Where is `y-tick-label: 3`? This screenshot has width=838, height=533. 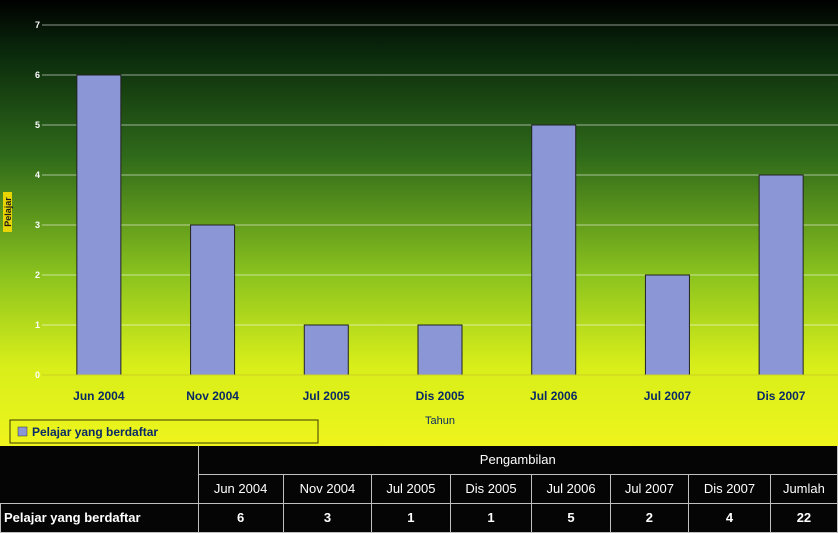
y-tick-label: 3 is located at coordinates (37, 225).